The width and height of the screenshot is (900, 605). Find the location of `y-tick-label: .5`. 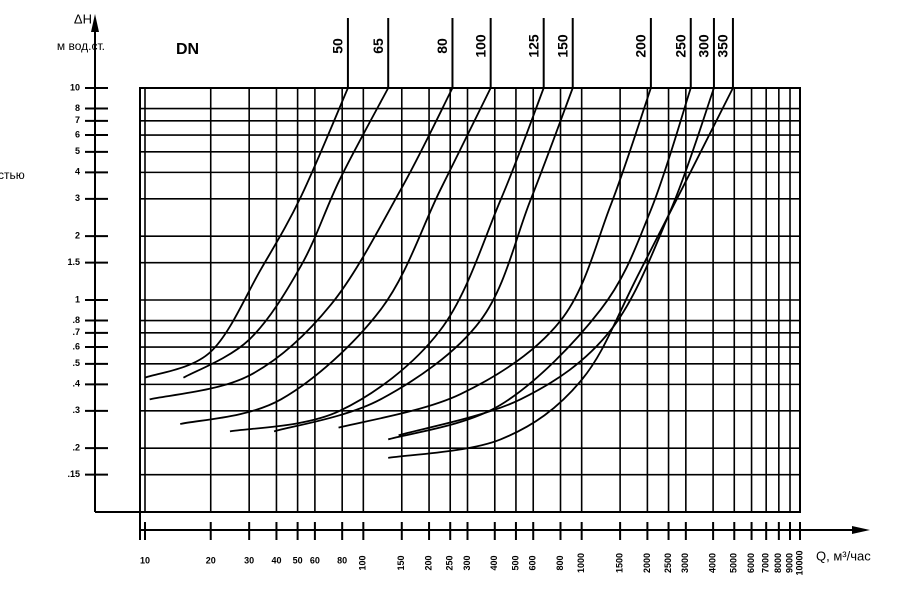

y-tick-label: .5 is located at coordinates (76, 363).